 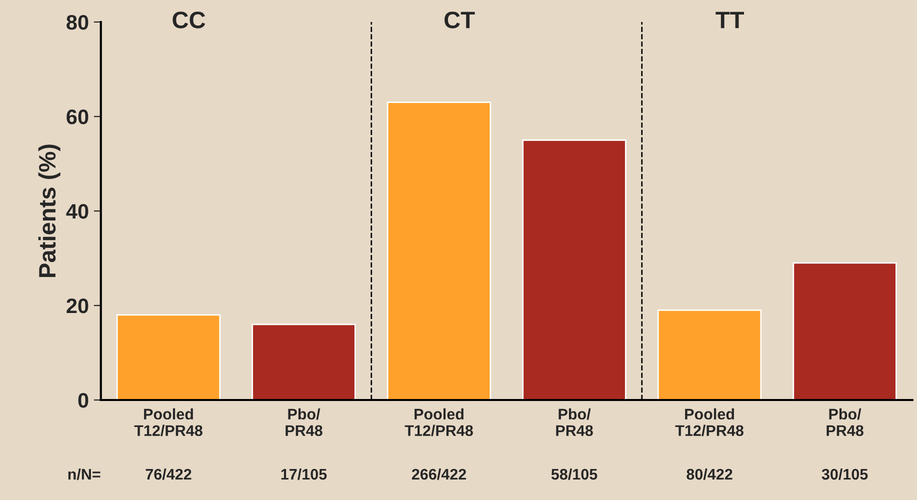 What do you see at coordinates (189, 20) in the screenshot?
I see `annotation: CC` at bounding box center [189, 20].